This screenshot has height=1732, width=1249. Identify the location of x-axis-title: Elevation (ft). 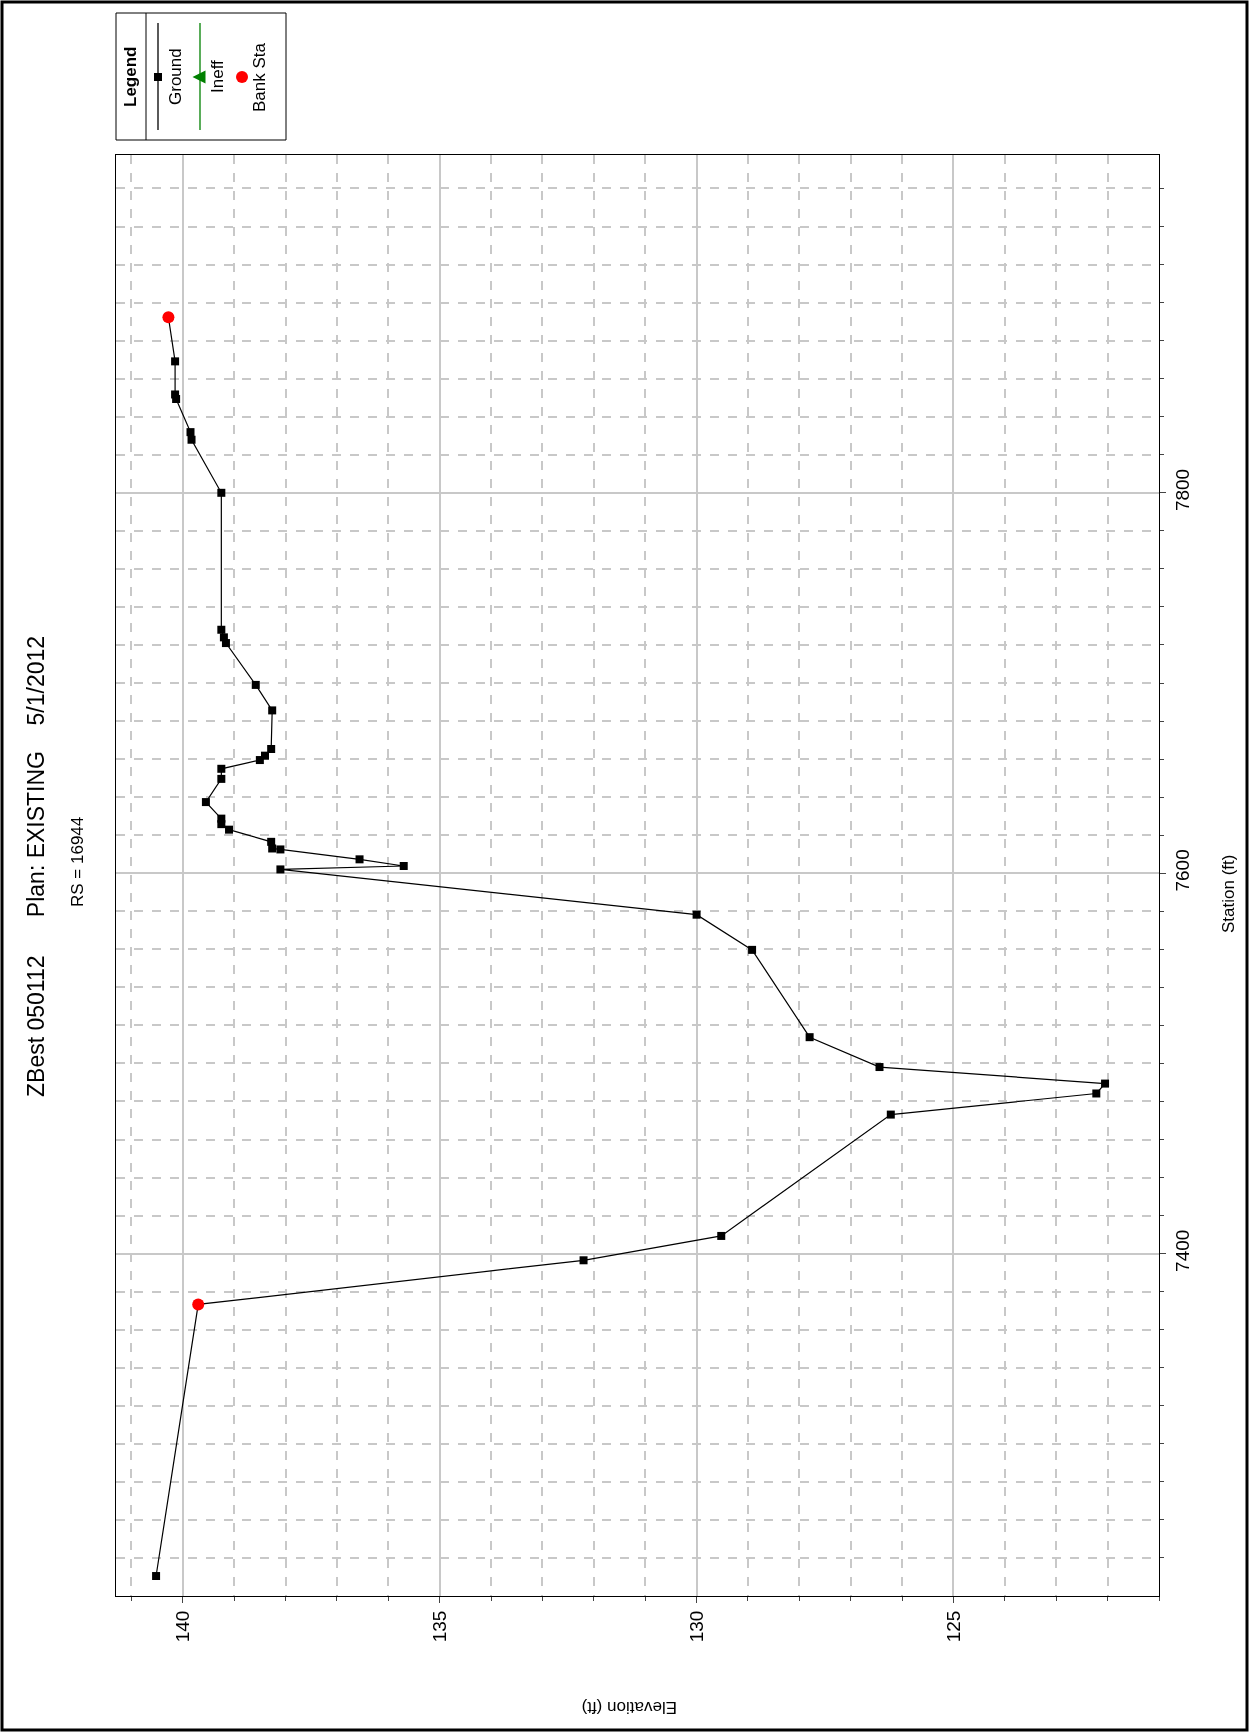
(629, 1707).